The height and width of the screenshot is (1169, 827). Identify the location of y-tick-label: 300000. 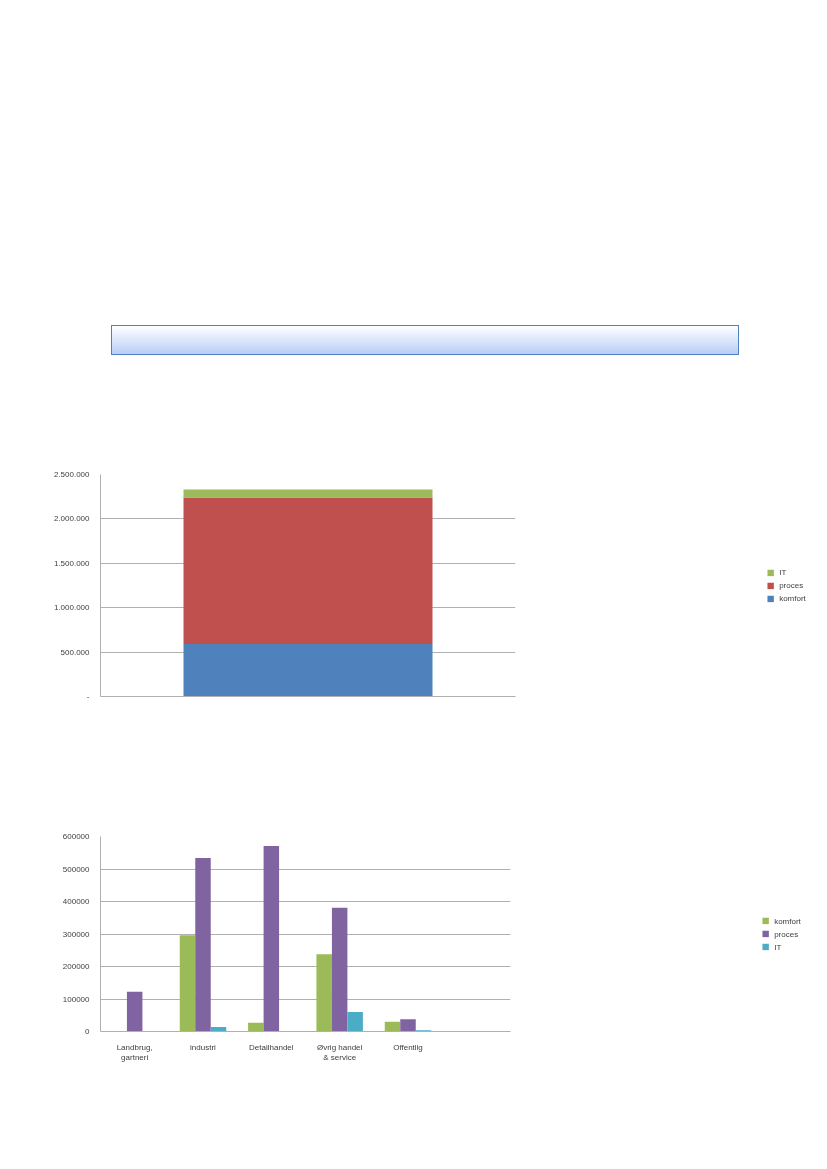
(76, 934).